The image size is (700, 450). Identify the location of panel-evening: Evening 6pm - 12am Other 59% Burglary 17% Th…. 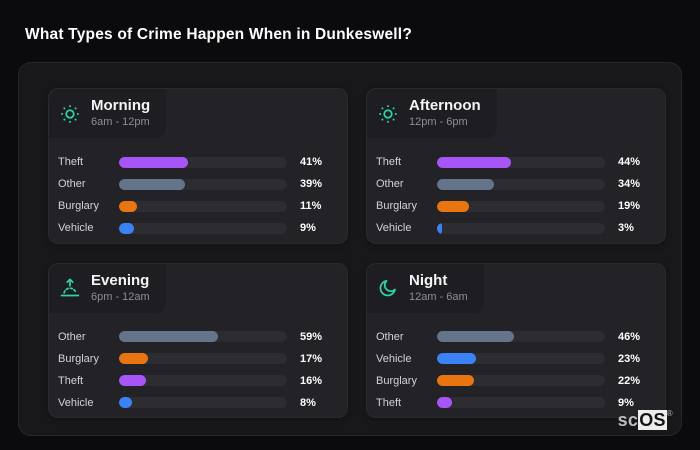
(198, 340).